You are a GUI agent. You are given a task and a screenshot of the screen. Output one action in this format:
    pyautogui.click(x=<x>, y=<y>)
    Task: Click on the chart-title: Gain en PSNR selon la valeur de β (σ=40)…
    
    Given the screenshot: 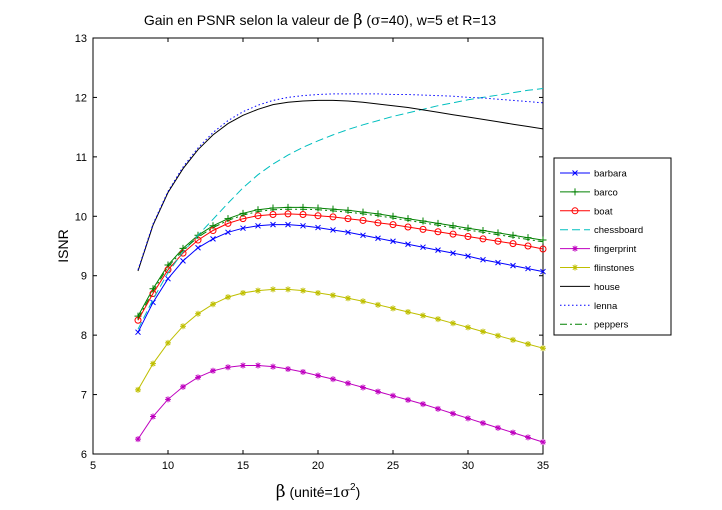 What is the action you would take?
    pyautogui.click(x=320, y=19)
    